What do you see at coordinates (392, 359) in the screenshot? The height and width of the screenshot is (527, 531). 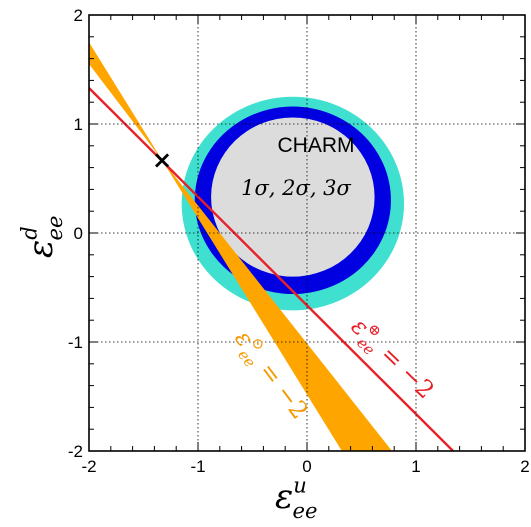 I see `earth-line-label: ε⊕ee = −2` at bounding box center [392, 359].